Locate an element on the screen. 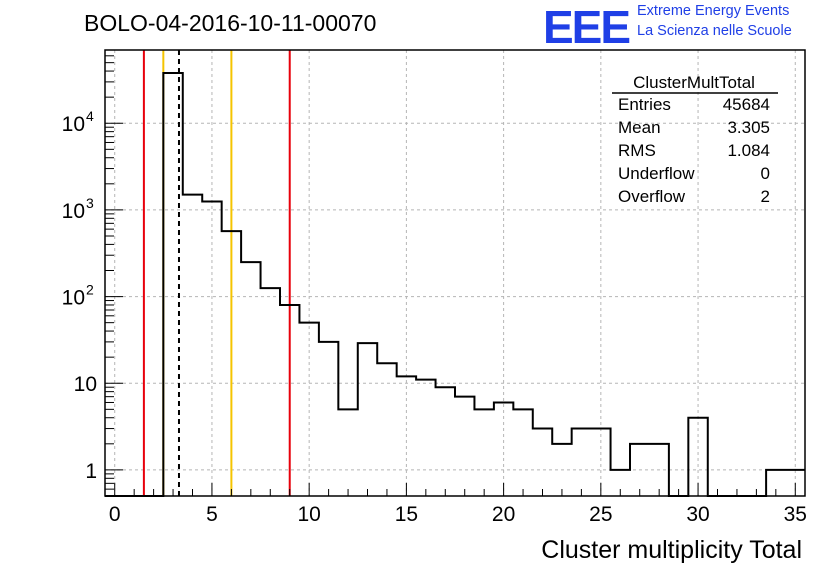 Image resolution: width=836 pixels, height=572 pixels. x-tick-label: 35 is located at coordinates (795, 514).